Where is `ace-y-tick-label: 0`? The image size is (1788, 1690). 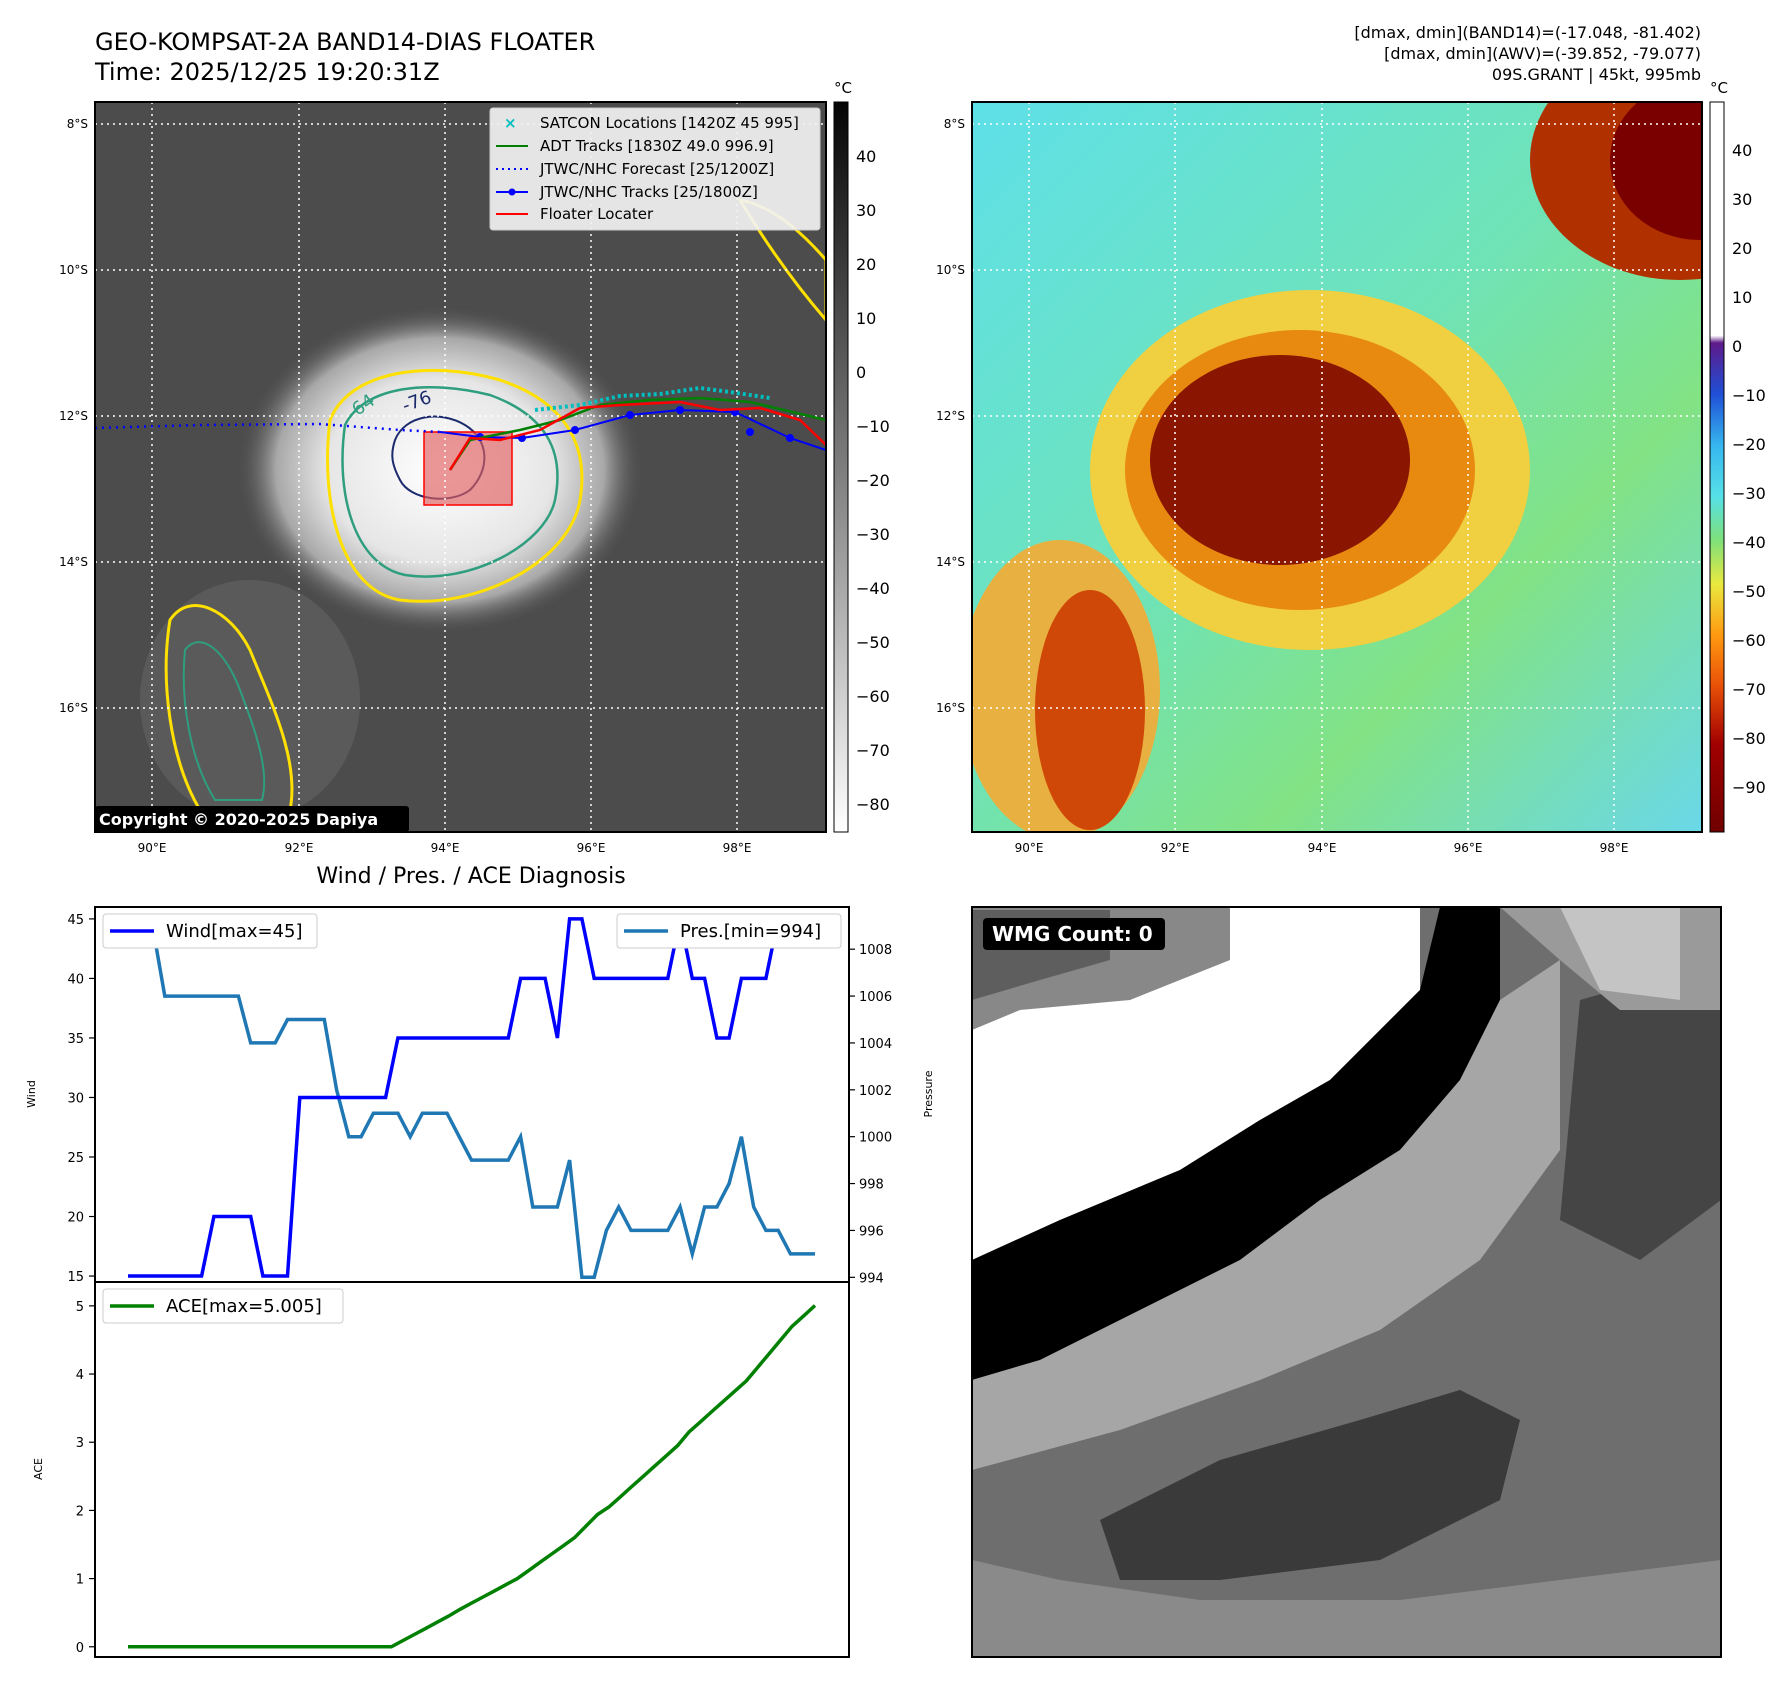 ace-y-tick-label: 0 is located at coordinates (80, 1648).